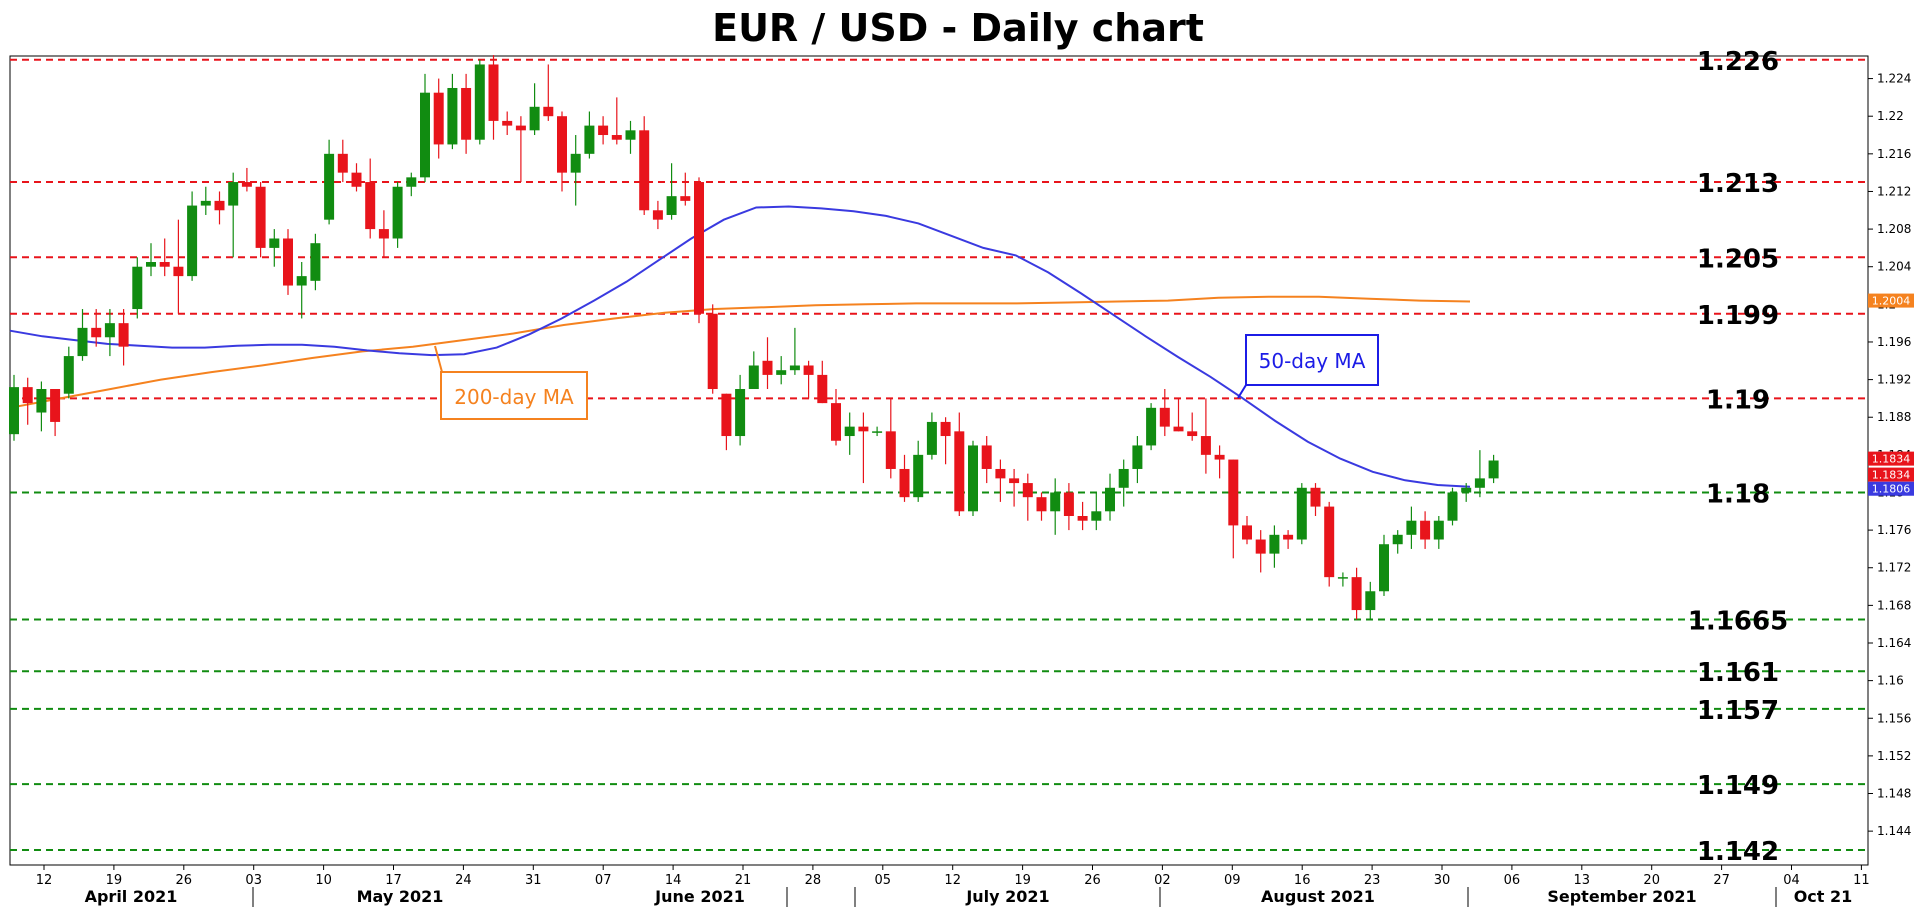 Image resolution: width=1916 pixels, height=923 pixels. Describe the element at coordinates (1791, 880) in the screenshot. I see `x-tick-label-25: 04` at that location.